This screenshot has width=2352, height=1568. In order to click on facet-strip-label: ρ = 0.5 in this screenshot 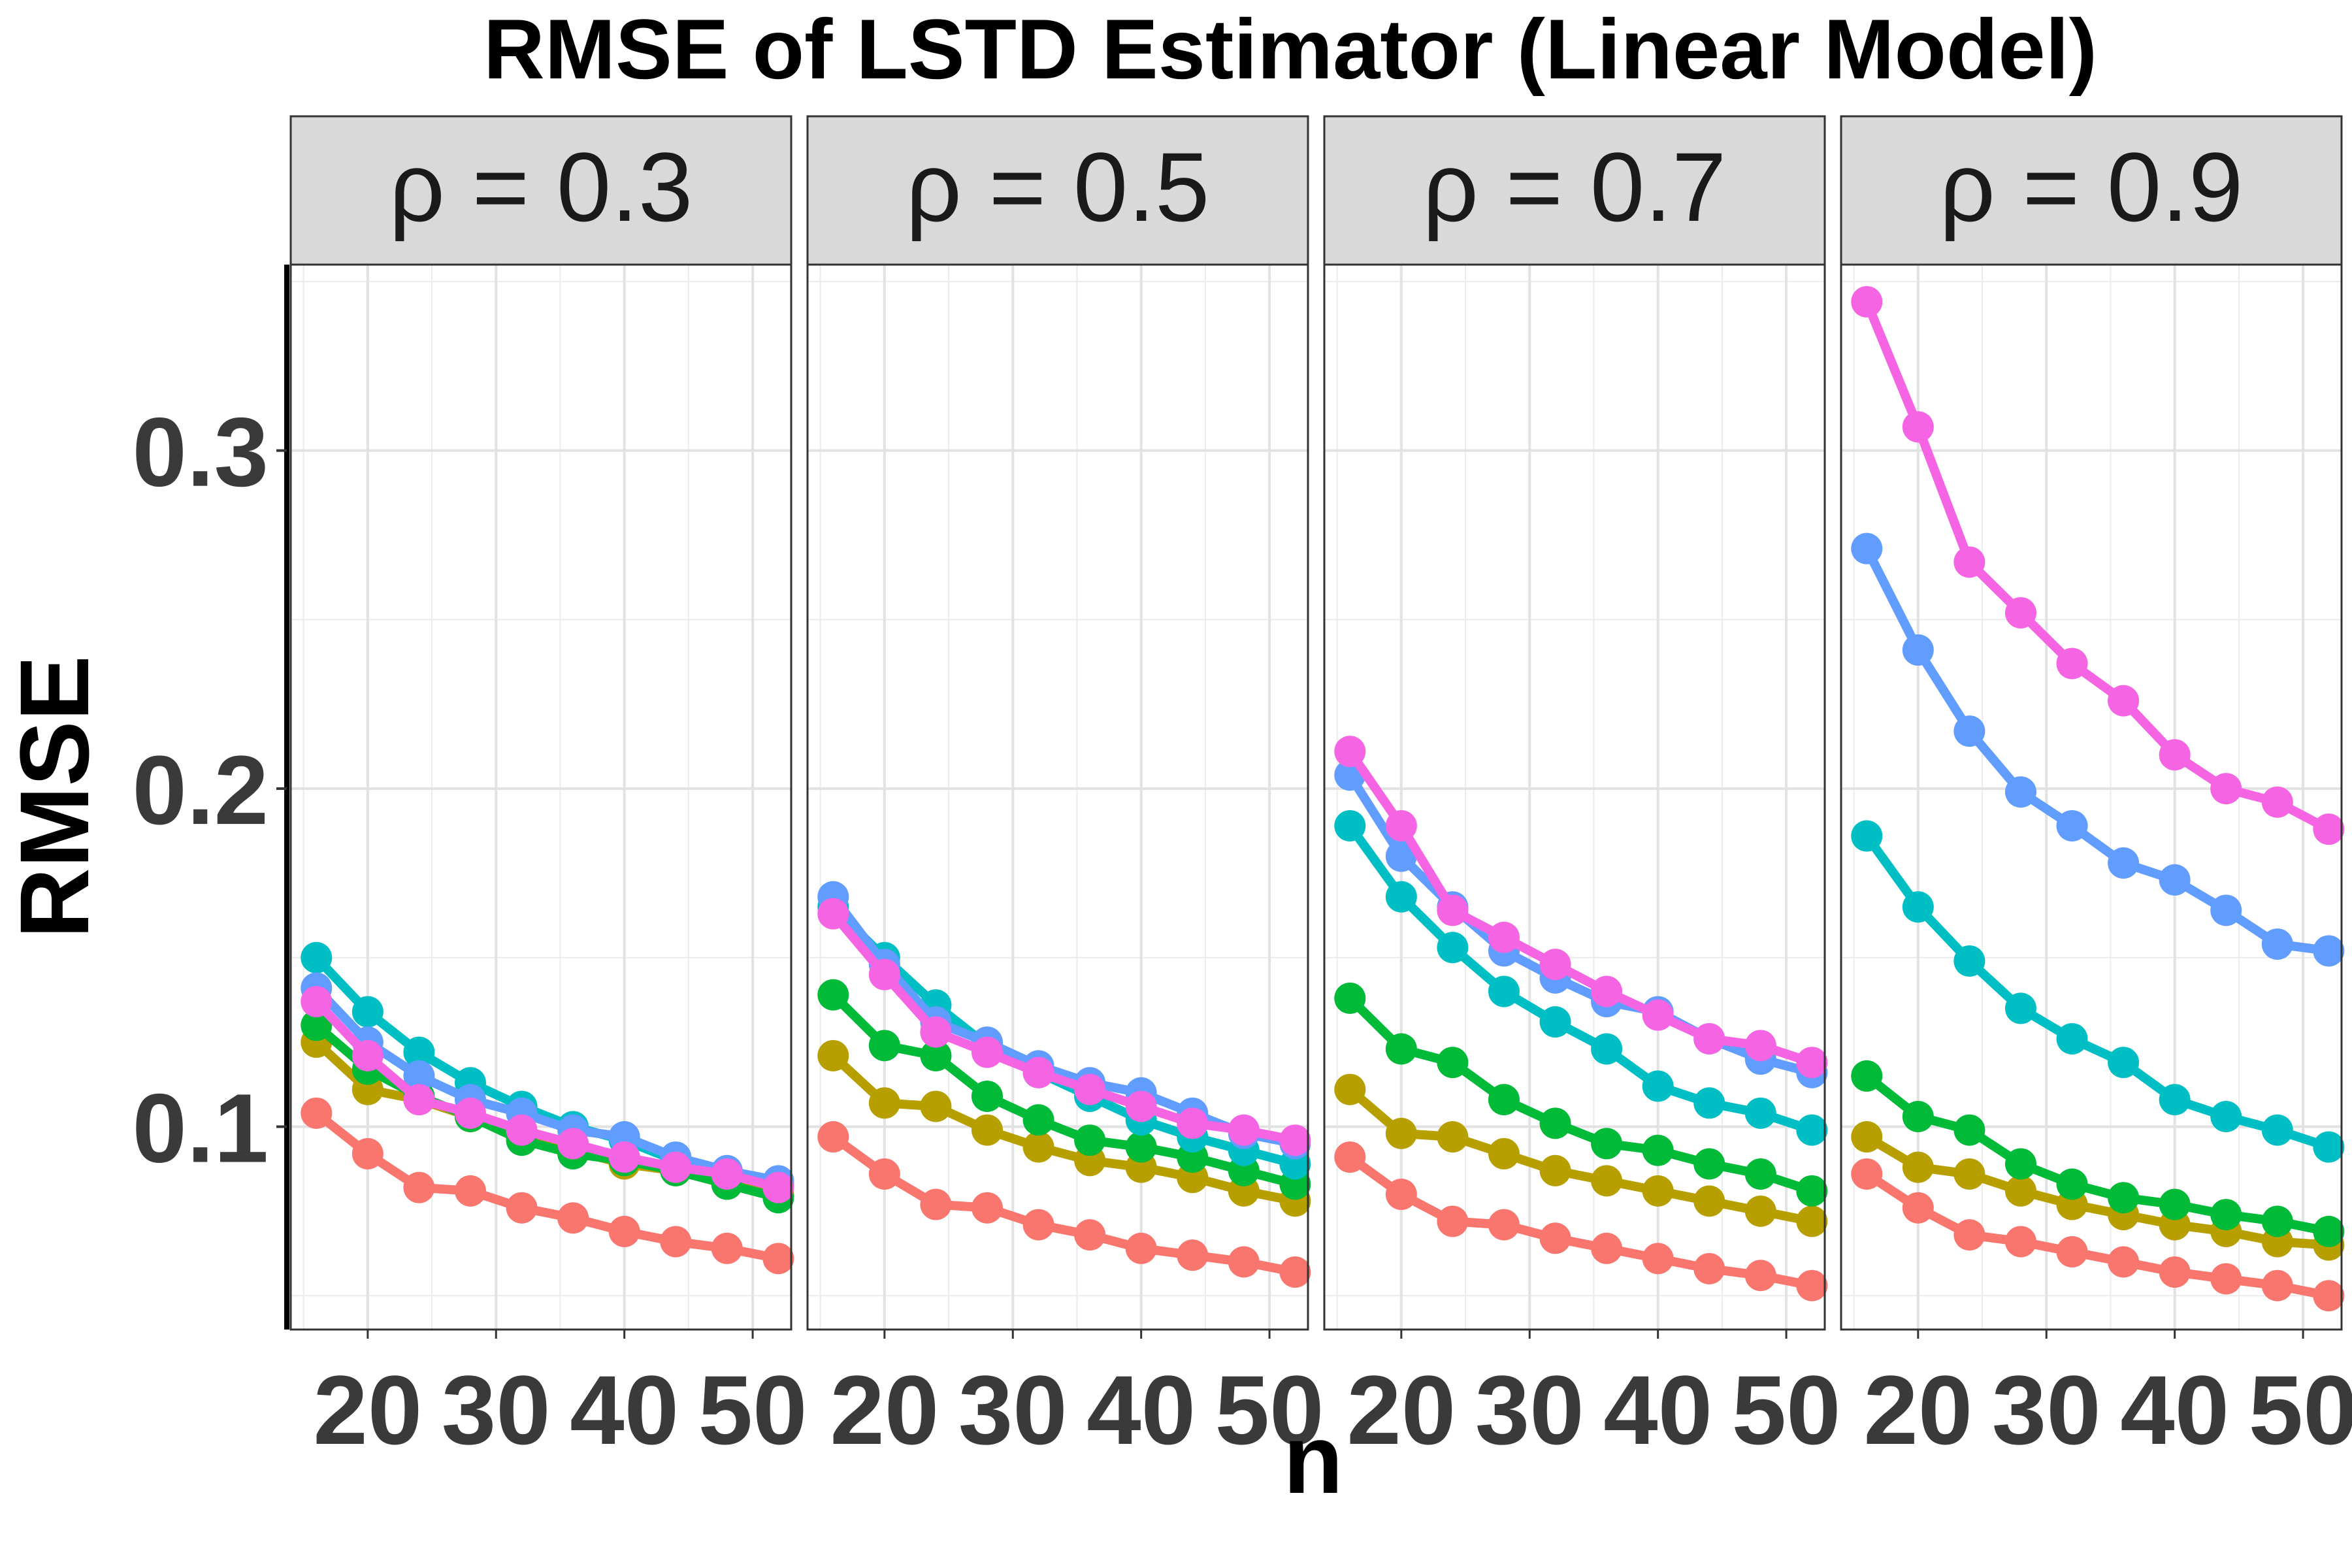, I will do `click(1058, 187)`.